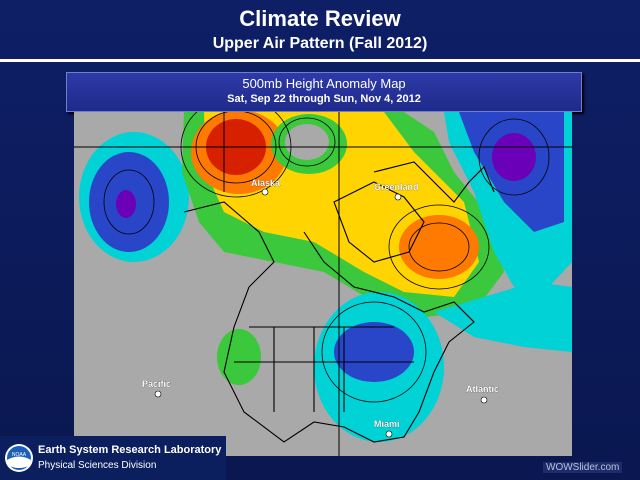  I want to click on org-name: Earth System Research Laboratory, so click(130, 450).